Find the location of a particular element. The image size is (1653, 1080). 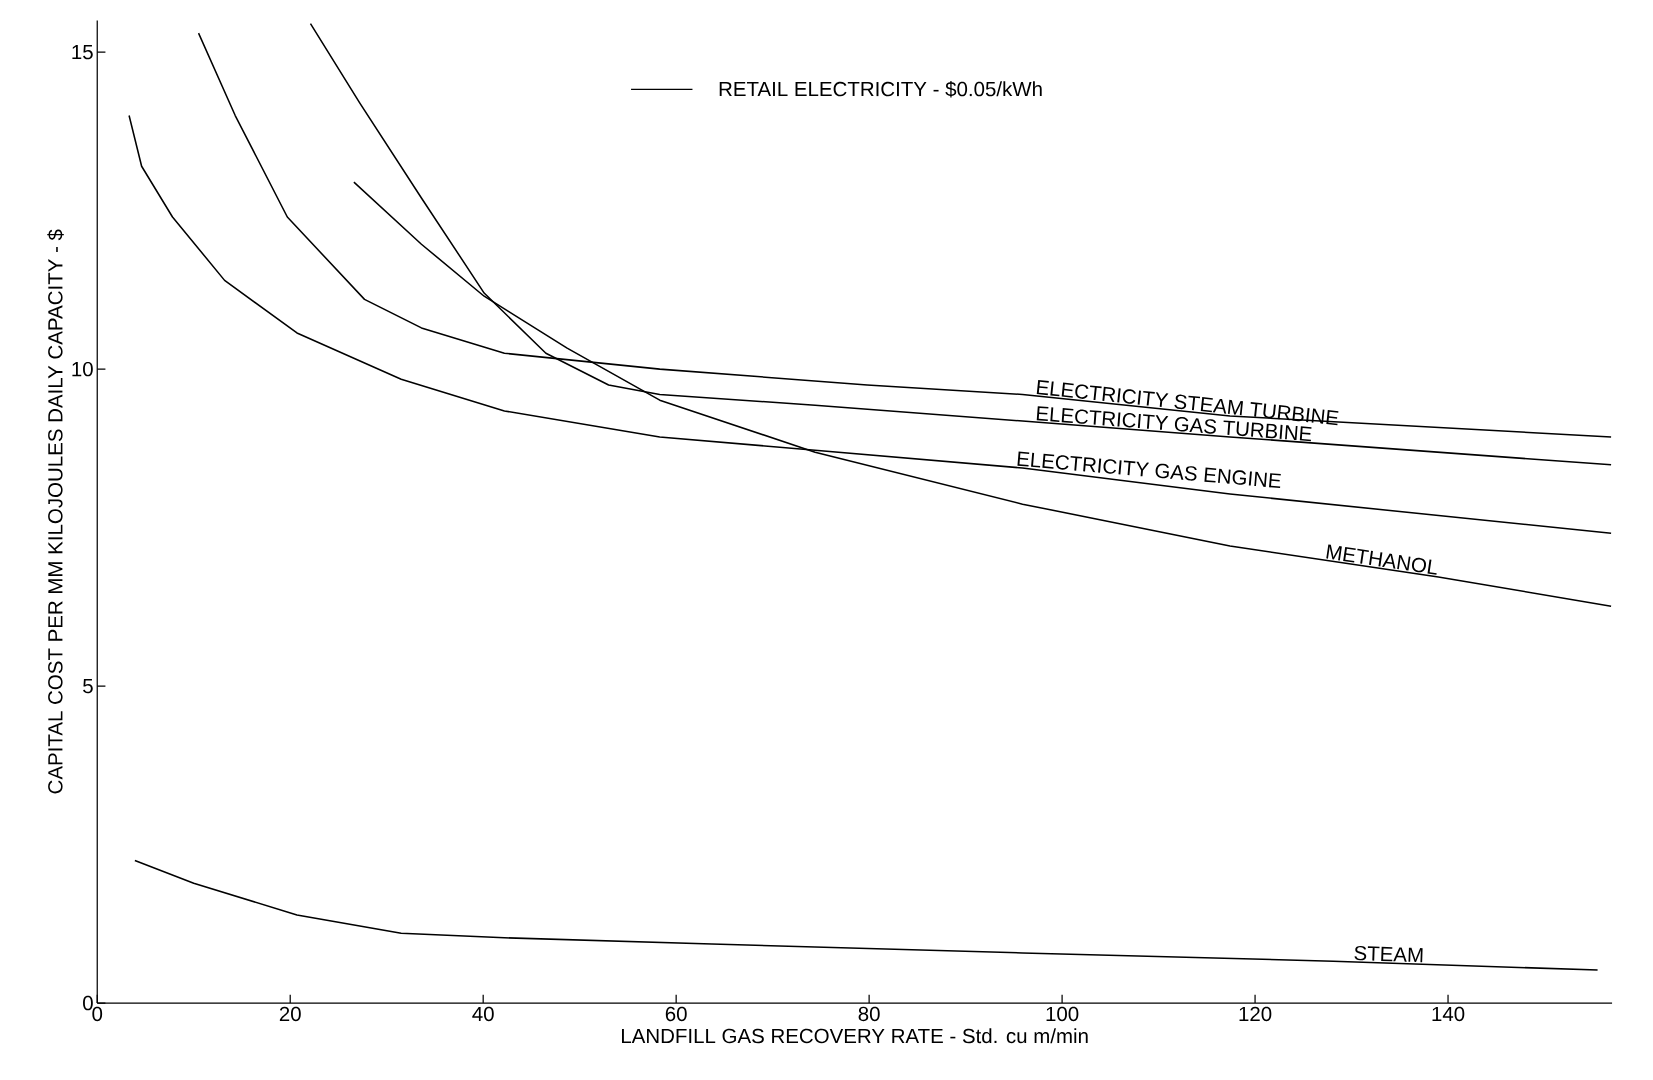

y-tick-label: 5 is located at coordinates (88, 686).